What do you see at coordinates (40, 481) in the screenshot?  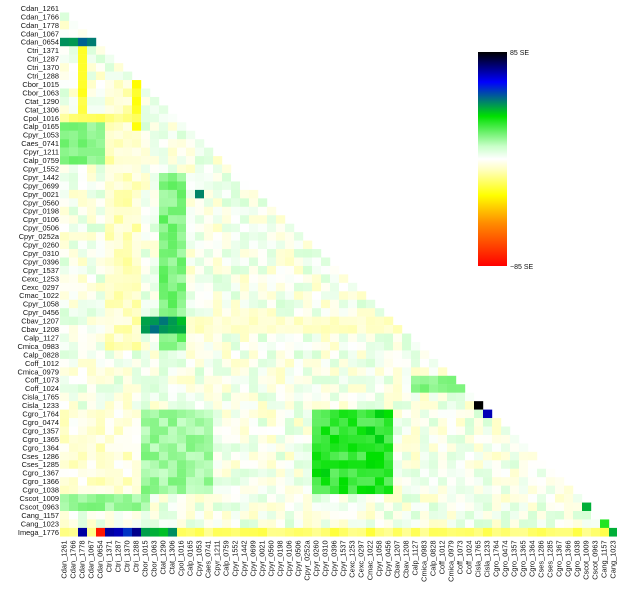 I see `row-label: Cgro_1366` at bounding box center [40, 481].